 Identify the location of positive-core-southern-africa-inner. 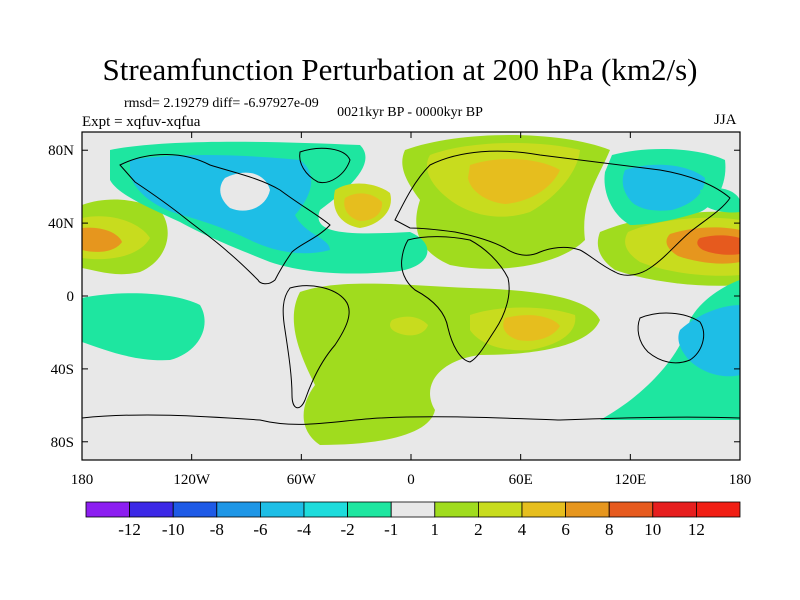
(531, 328).